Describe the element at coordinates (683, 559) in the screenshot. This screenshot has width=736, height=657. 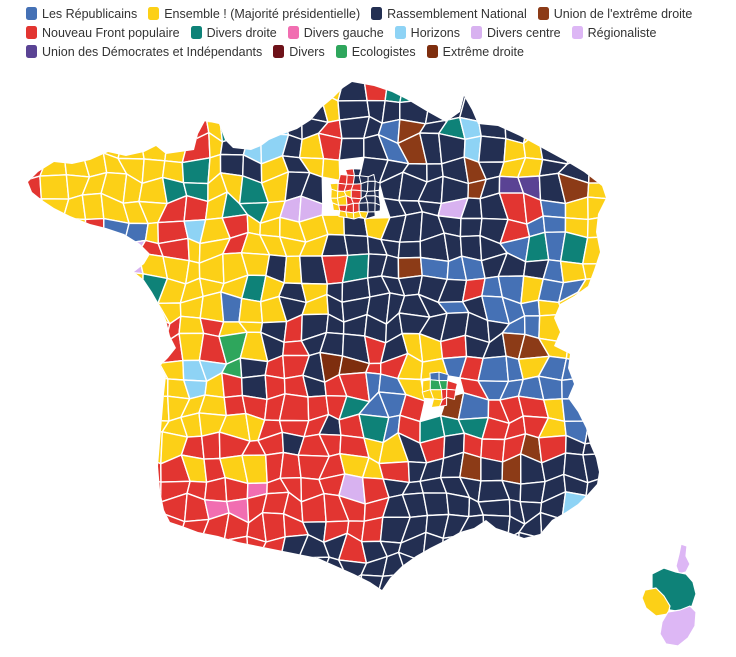
I see `constituency-corsica` at that location.